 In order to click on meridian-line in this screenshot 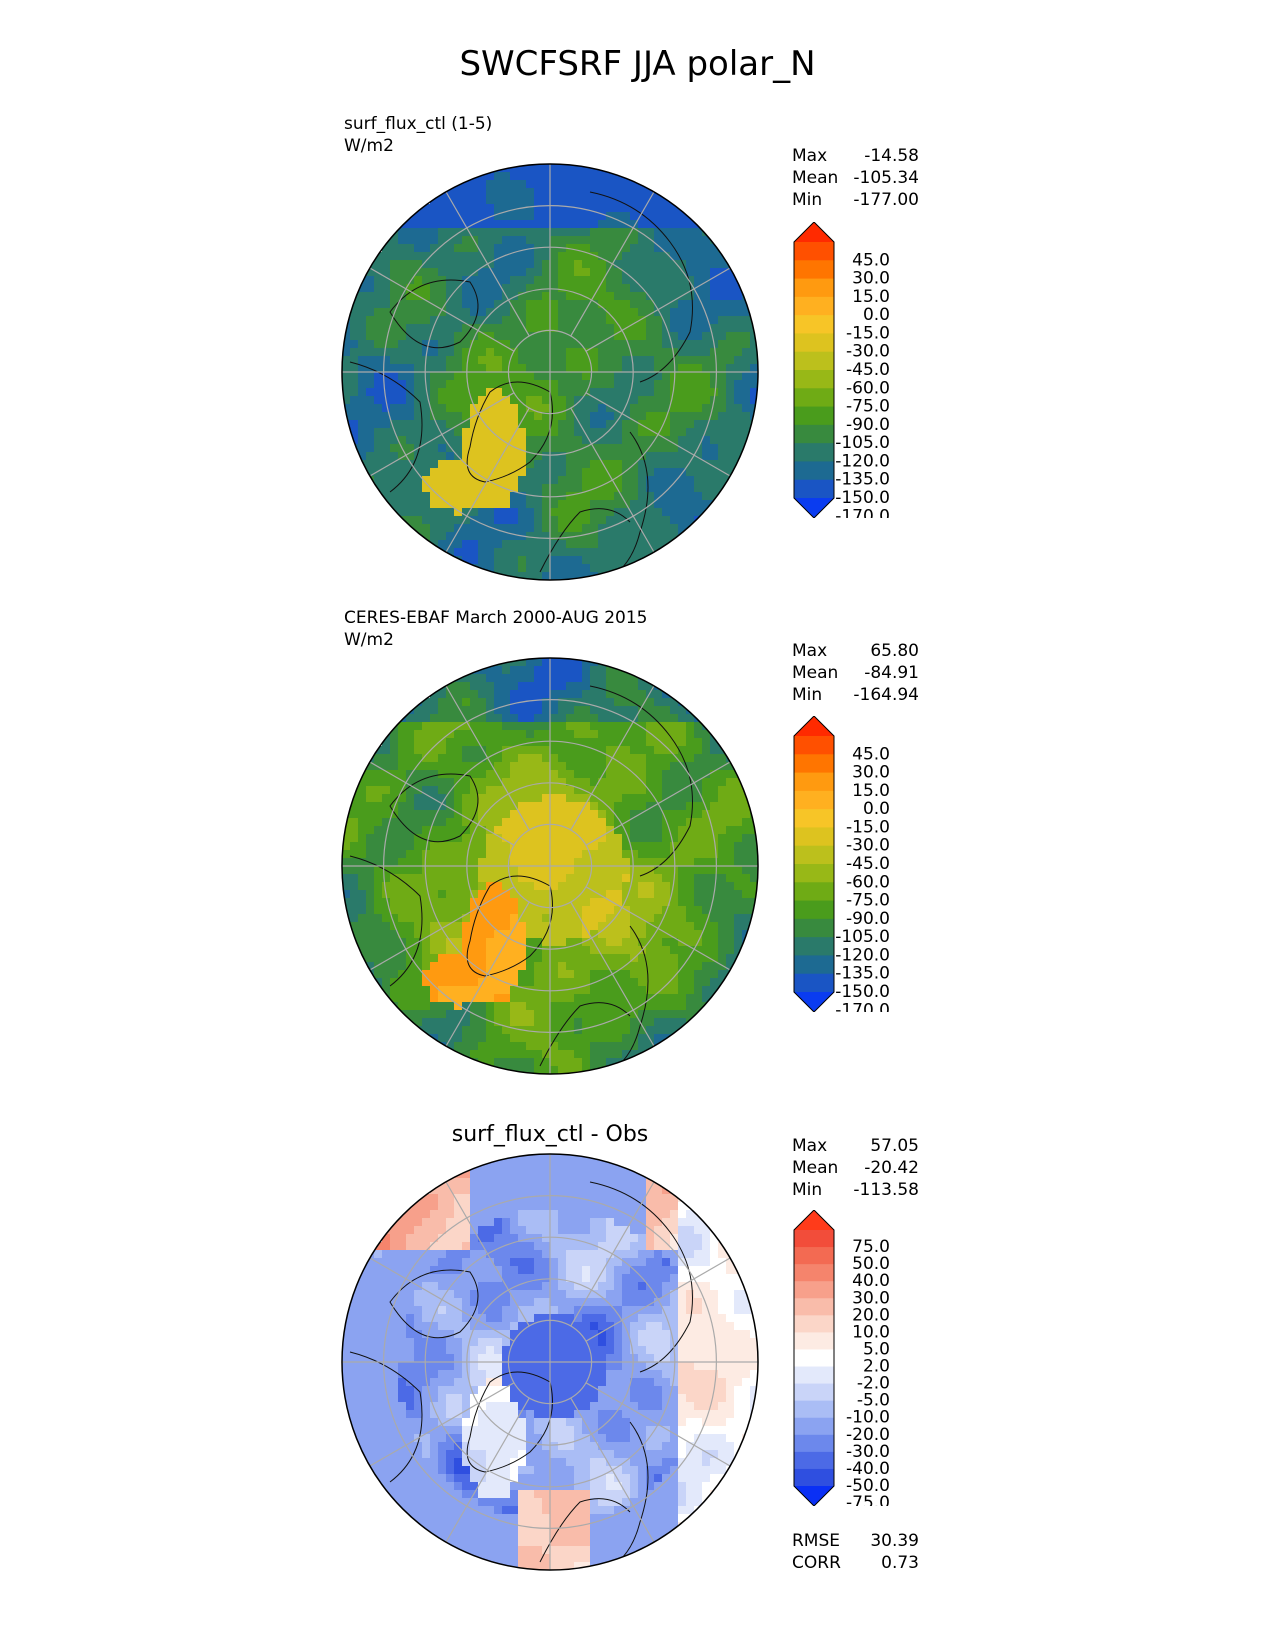, I will do `click(612, 758)`.